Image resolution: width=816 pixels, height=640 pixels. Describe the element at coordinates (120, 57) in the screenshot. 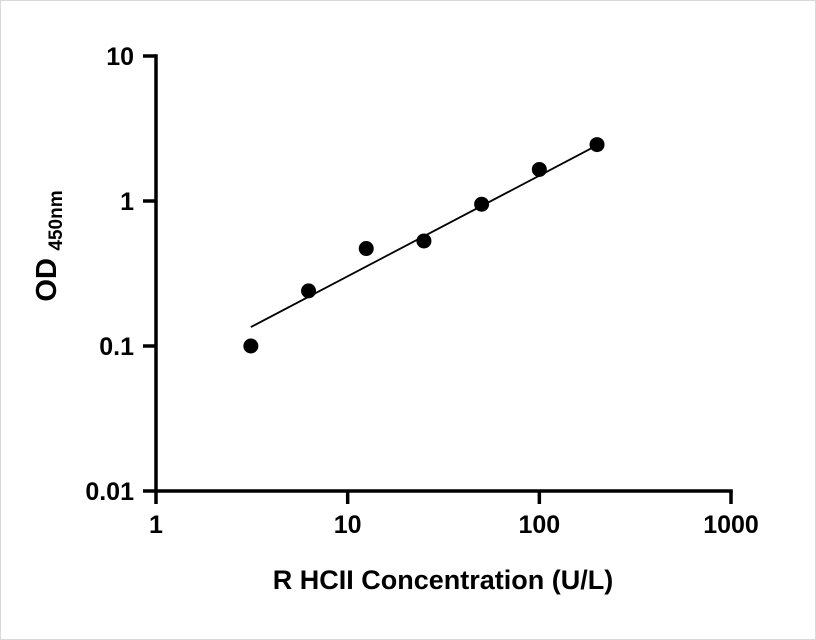

I see `y-tick-label: 10` at that location.